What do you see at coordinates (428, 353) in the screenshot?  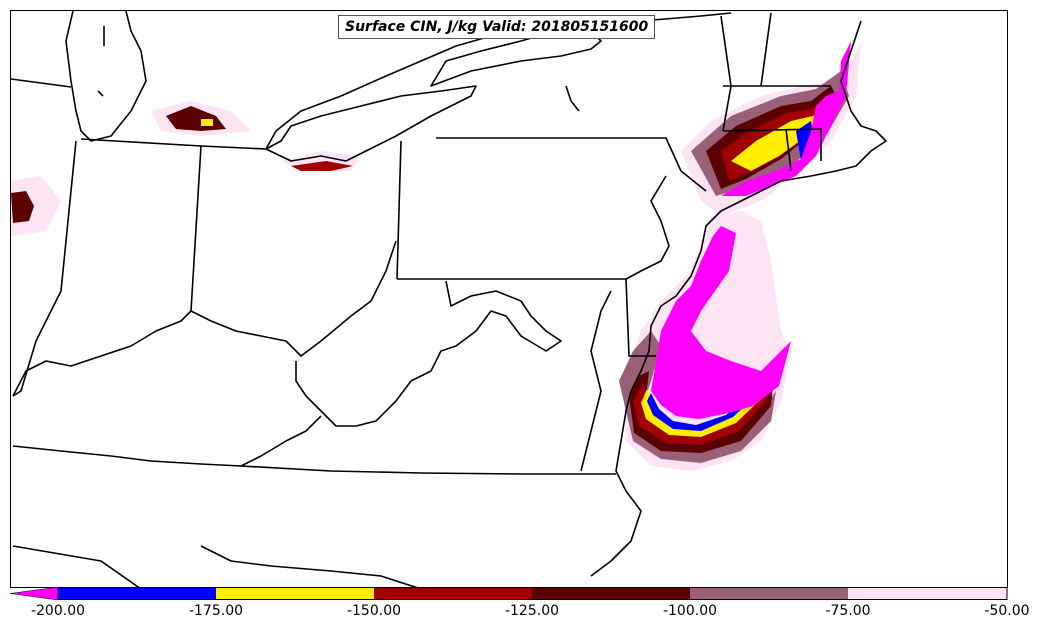 I see `state-border-wv` at bounding box center [428, 353].